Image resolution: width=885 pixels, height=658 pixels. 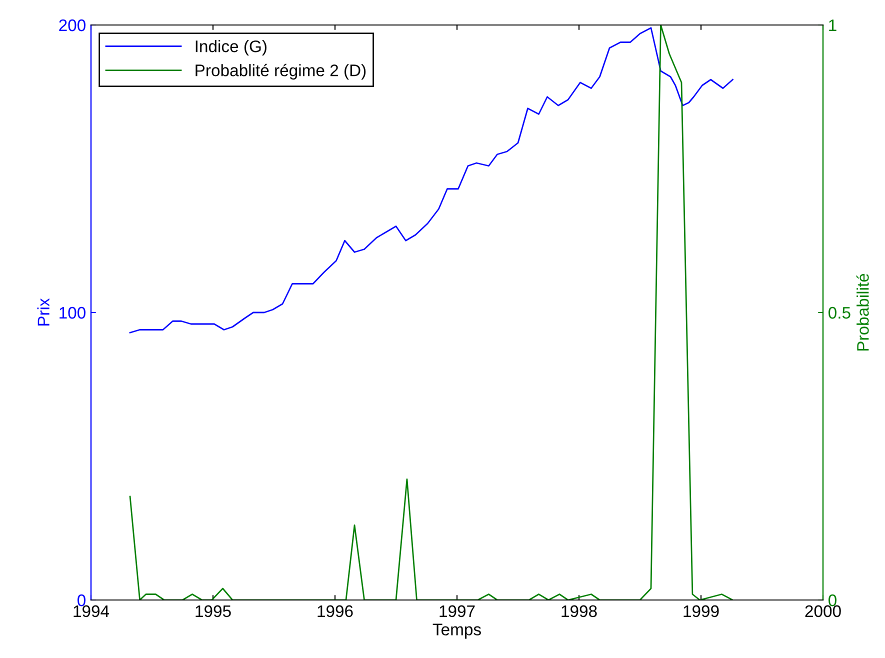 What do you see at coordinates (231, 48) in the screenshot?
I see `legend-label: Indice (G)` at bounding box center [231, 48].